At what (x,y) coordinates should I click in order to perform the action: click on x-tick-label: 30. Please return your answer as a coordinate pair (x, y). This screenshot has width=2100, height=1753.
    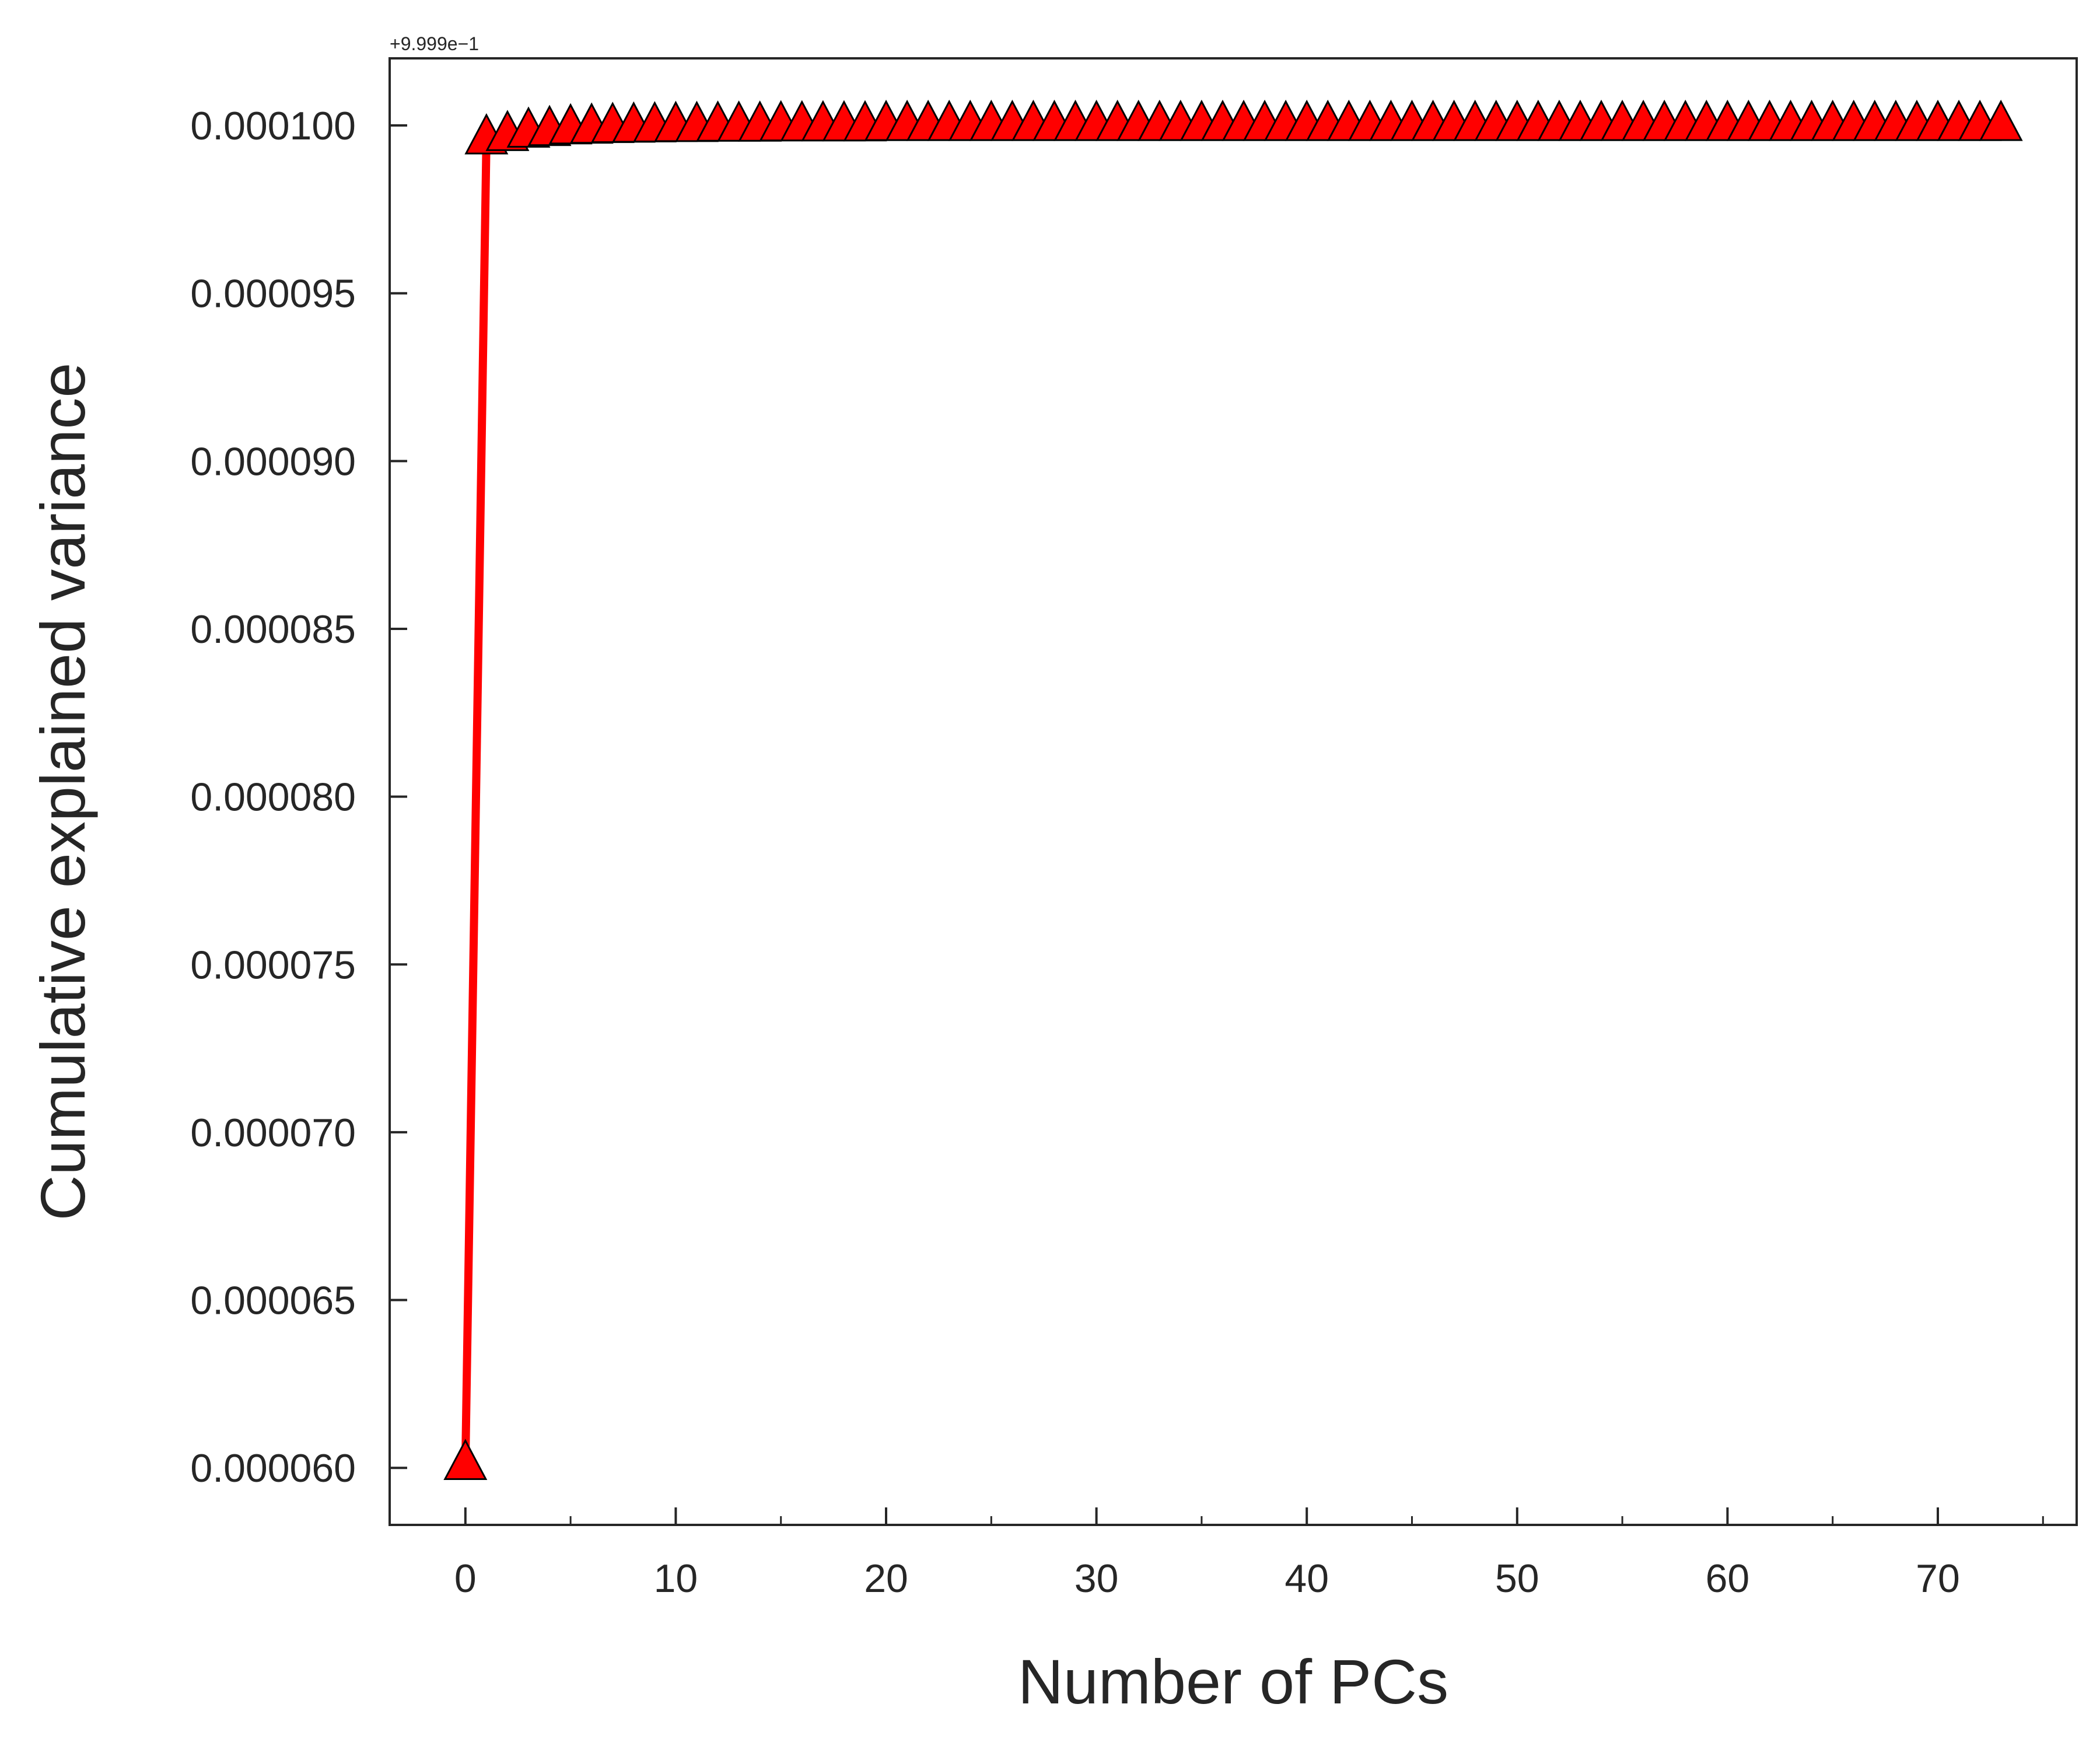
    Looking at the image, I should click on (1096, 1578).